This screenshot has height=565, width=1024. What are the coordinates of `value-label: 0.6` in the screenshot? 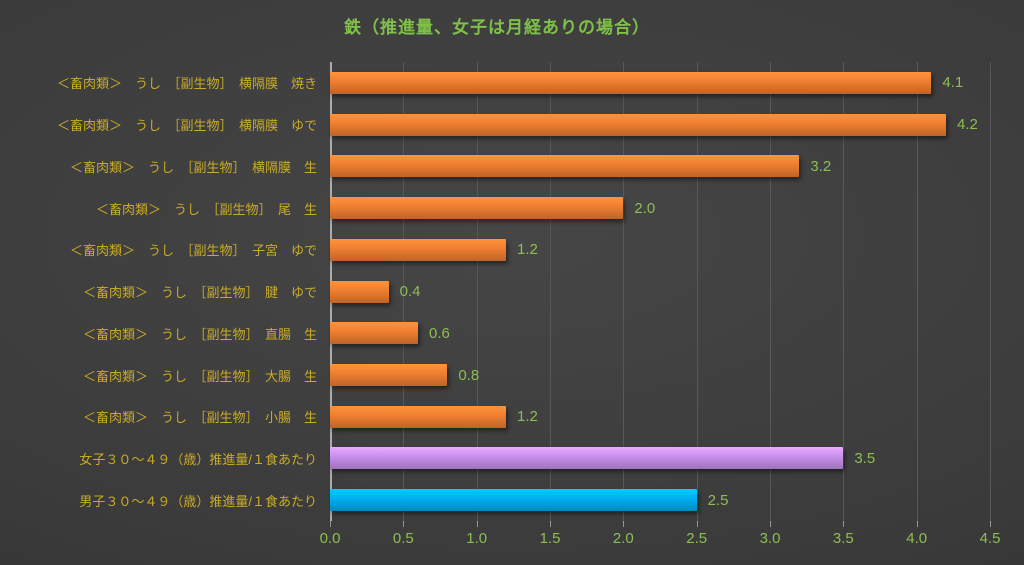 It's located at (439, 333).